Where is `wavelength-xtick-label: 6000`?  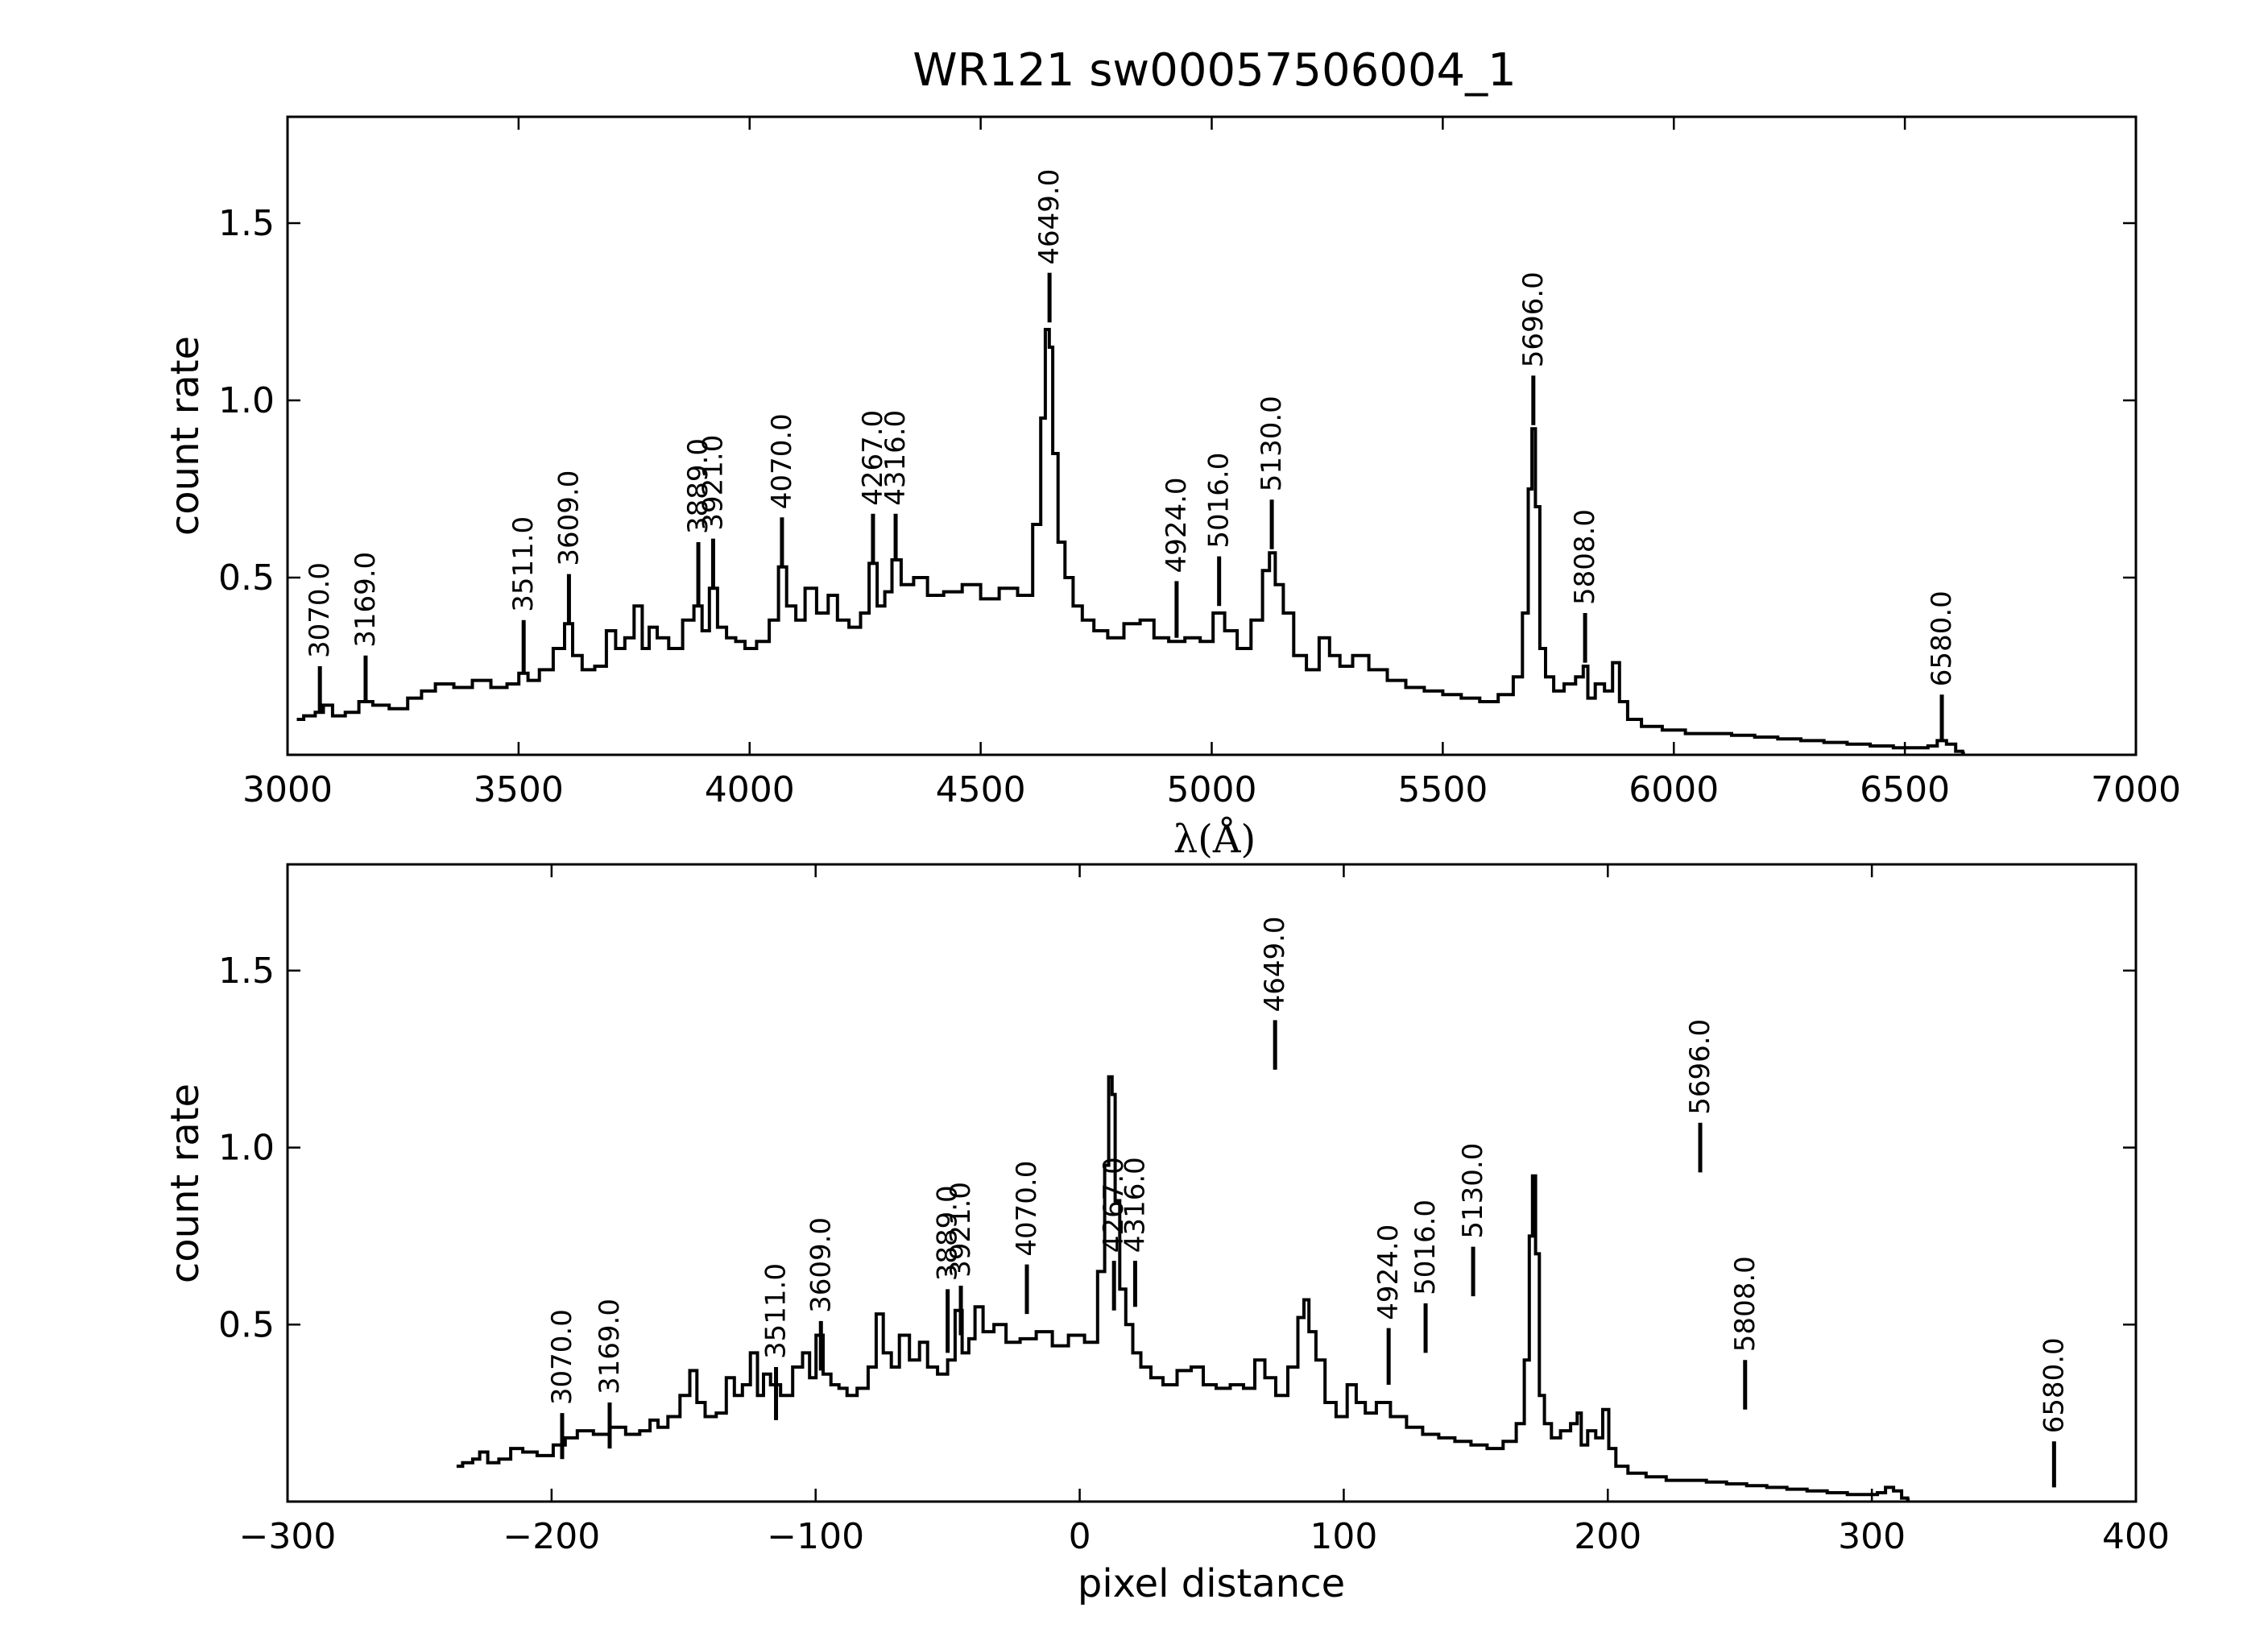 wavelength-xtick-label: 6000 is located at coordinates (1674, 789).